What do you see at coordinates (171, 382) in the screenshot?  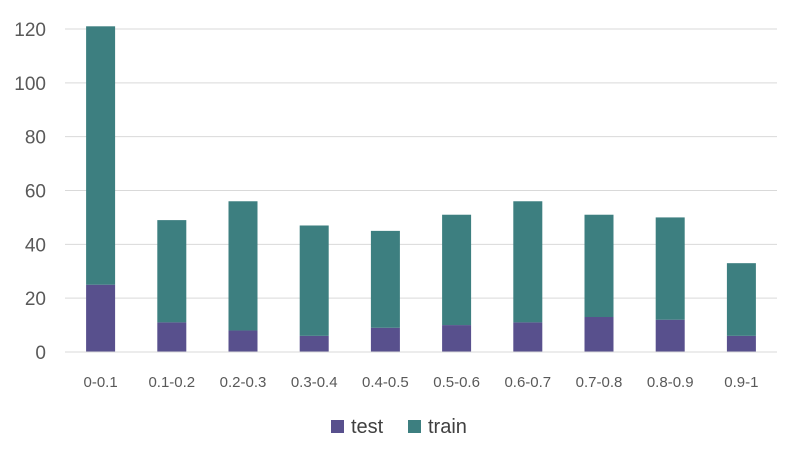 I see `x-tick-label: 0.1-0.2` at bounding box center [171, 382].